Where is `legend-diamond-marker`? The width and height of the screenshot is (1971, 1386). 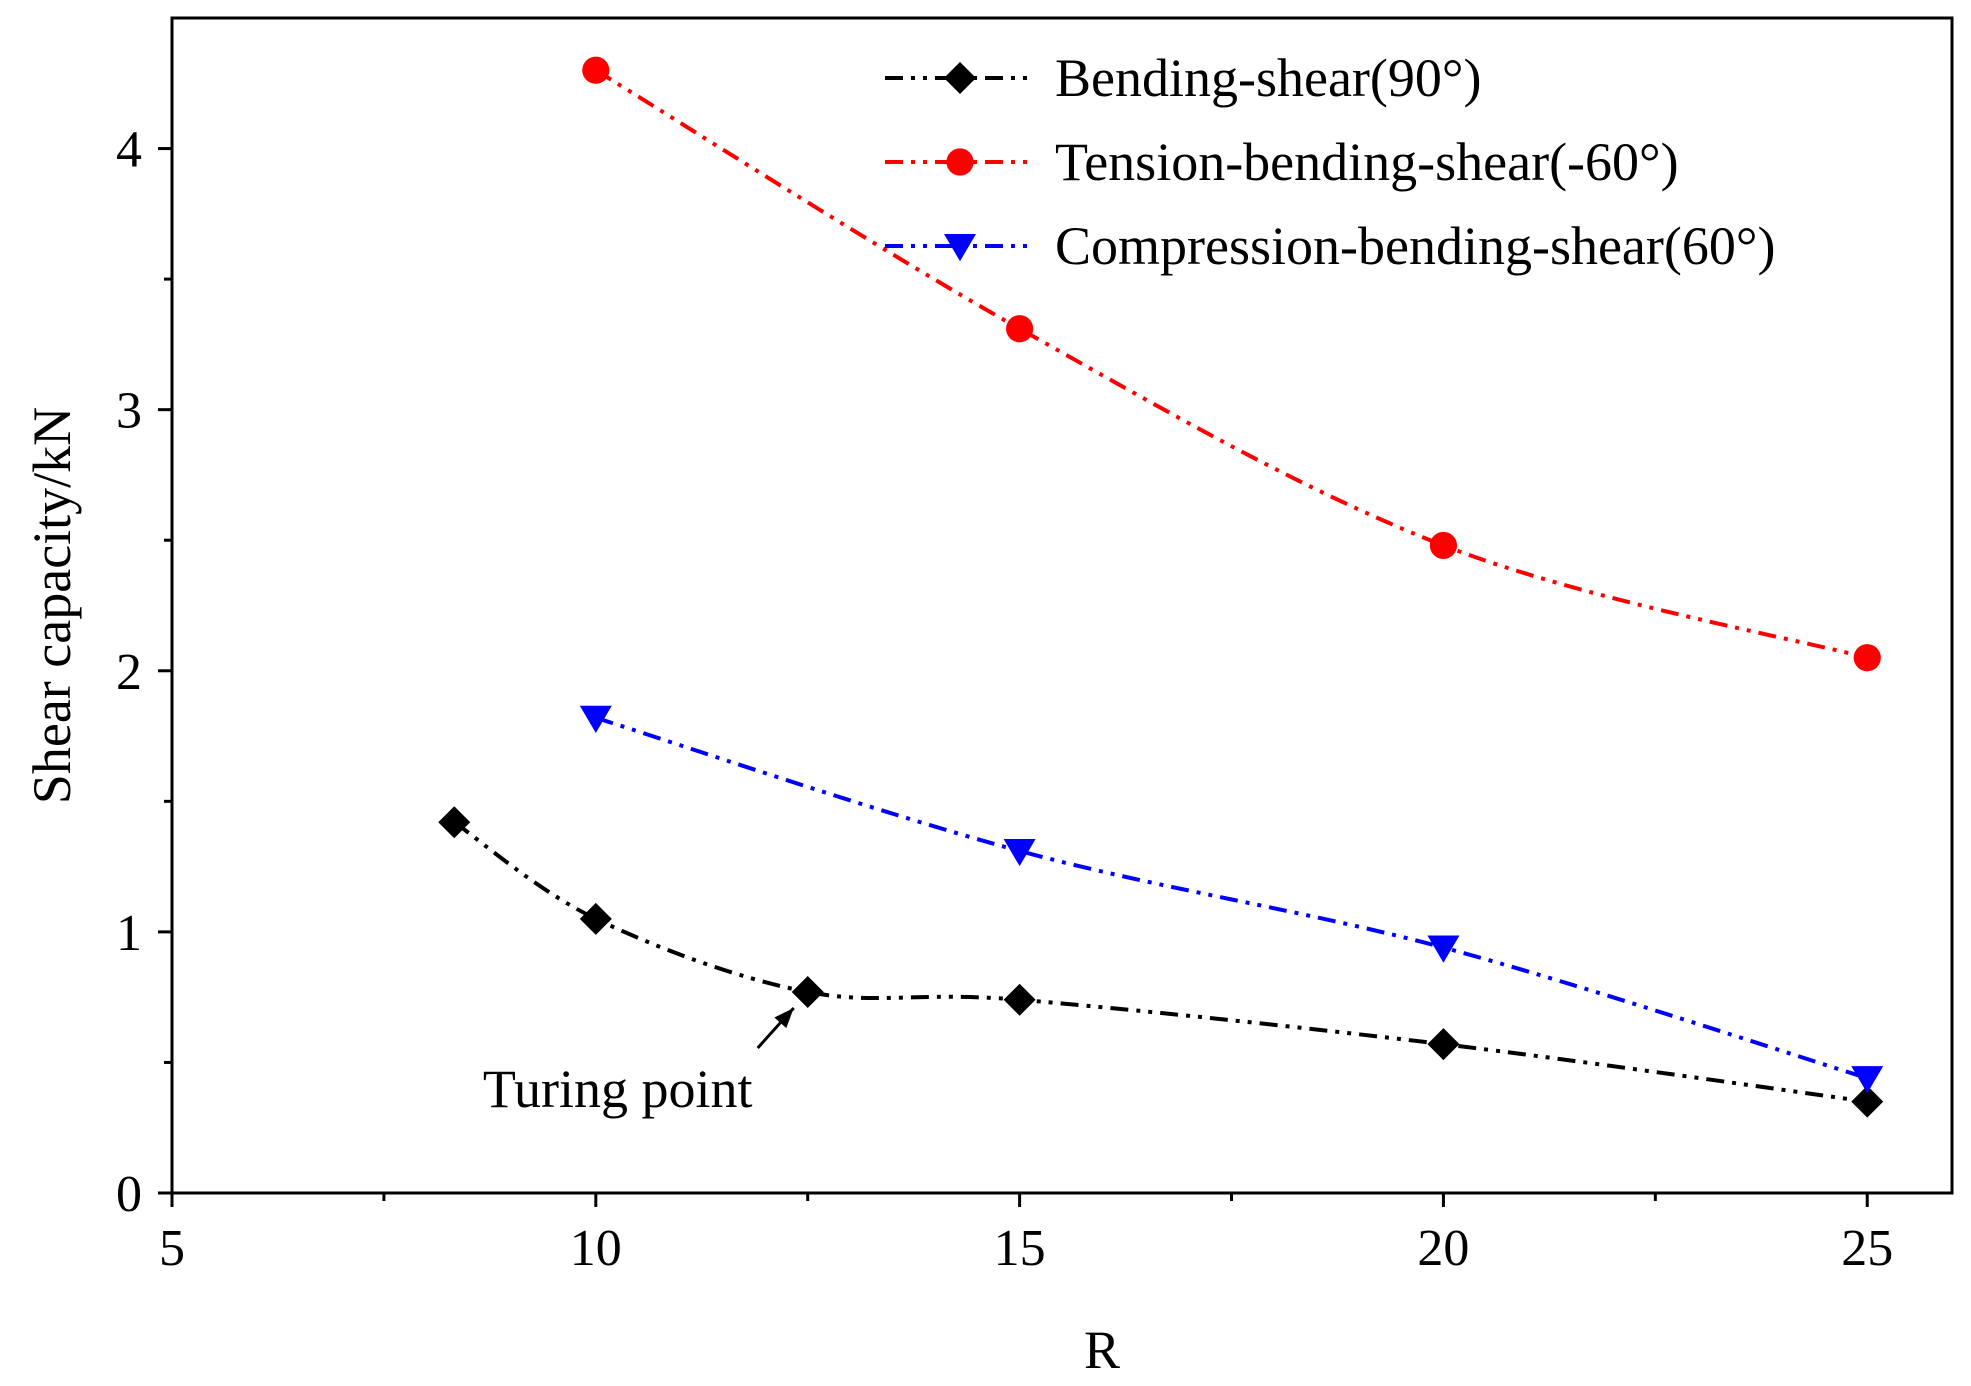 legend-diamond-marker is located at coordinates (960, 78).